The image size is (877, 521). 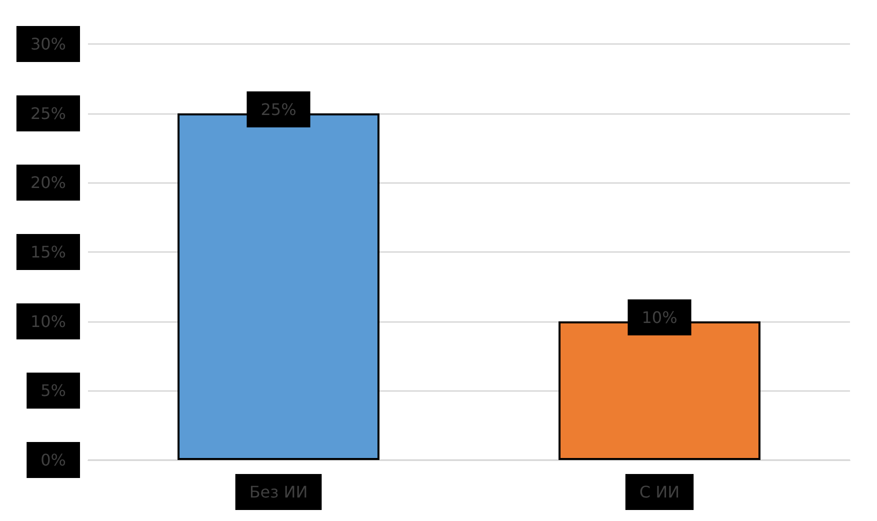 What do you see at coordinates (48, 182) in the screenshot?
I see `y-tick-label: 20%` at bounding box center [48, 182].